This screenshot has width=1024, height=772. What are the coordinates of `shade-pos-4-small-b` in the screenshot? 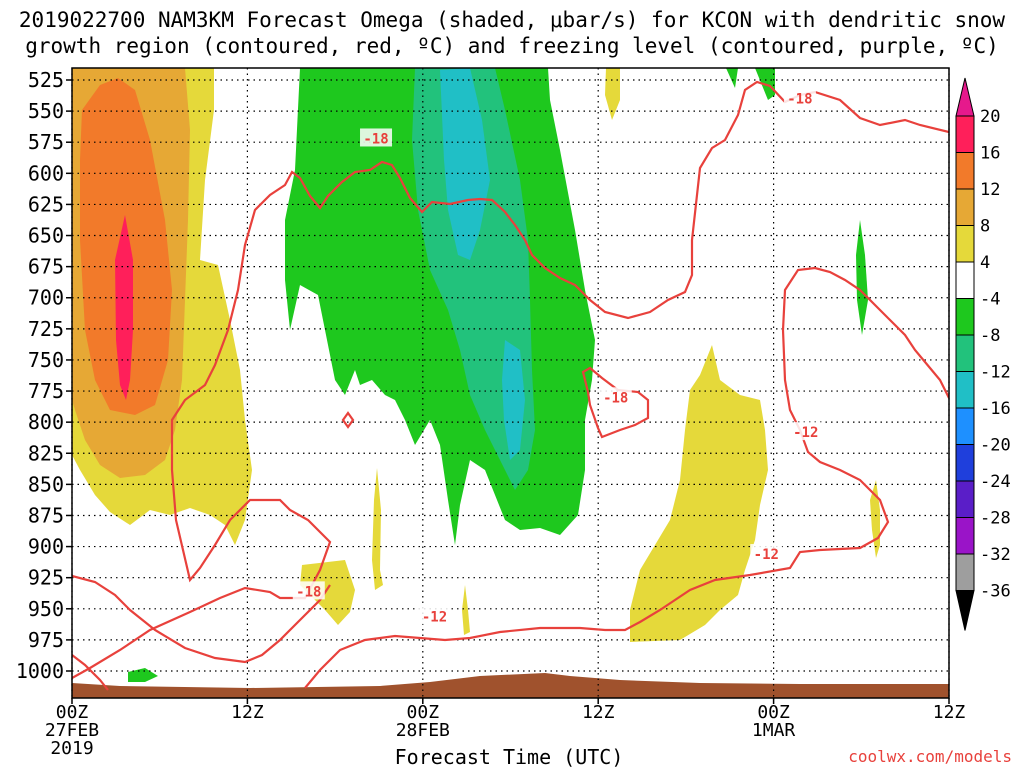 It's located at (377, 529).